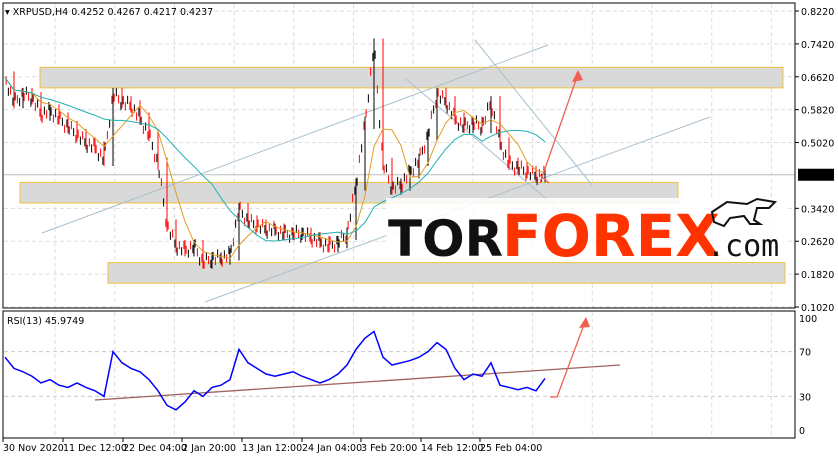  Describe the element at coordinates (445, 239) in the screenshot. I see `logo-text-tor: TOR` at that location.